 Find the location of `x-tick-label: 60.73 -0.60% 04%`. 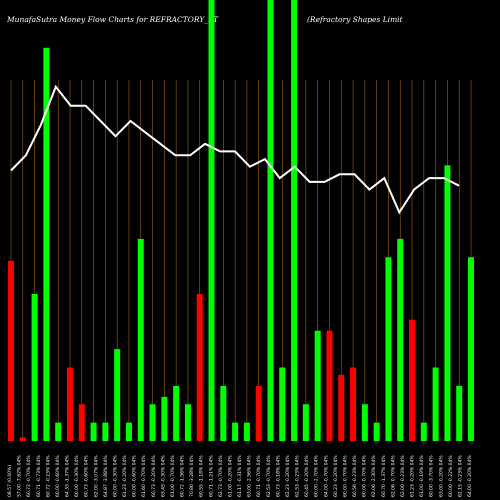

x-tick-label: 60.73 -0.60% 04% is located at coordinates (87, 476).